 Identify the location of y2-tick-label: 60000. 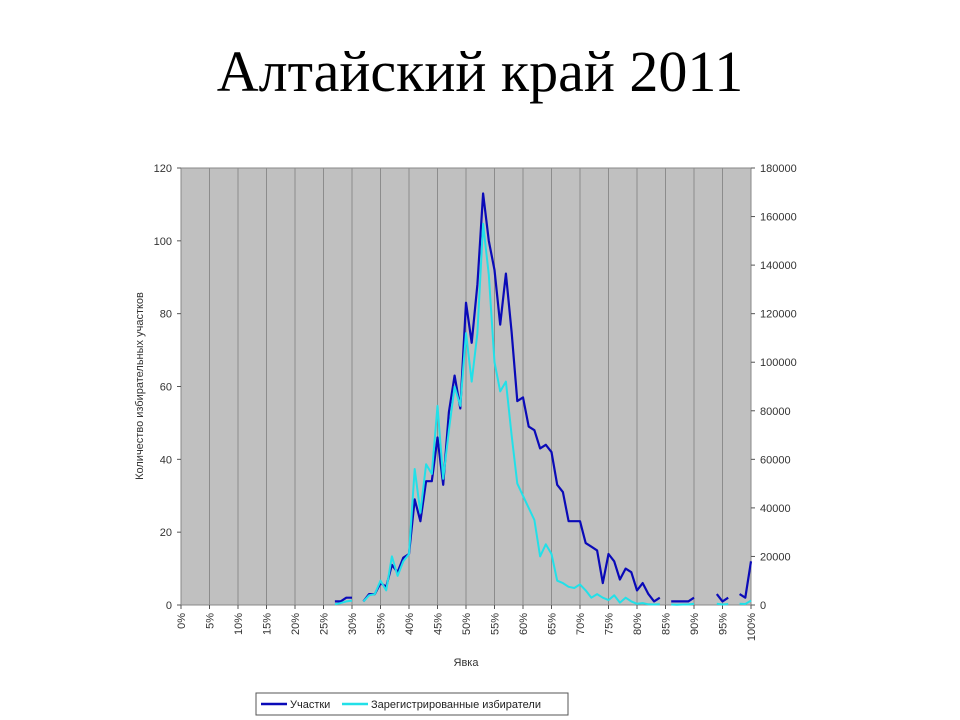
(775, 460).